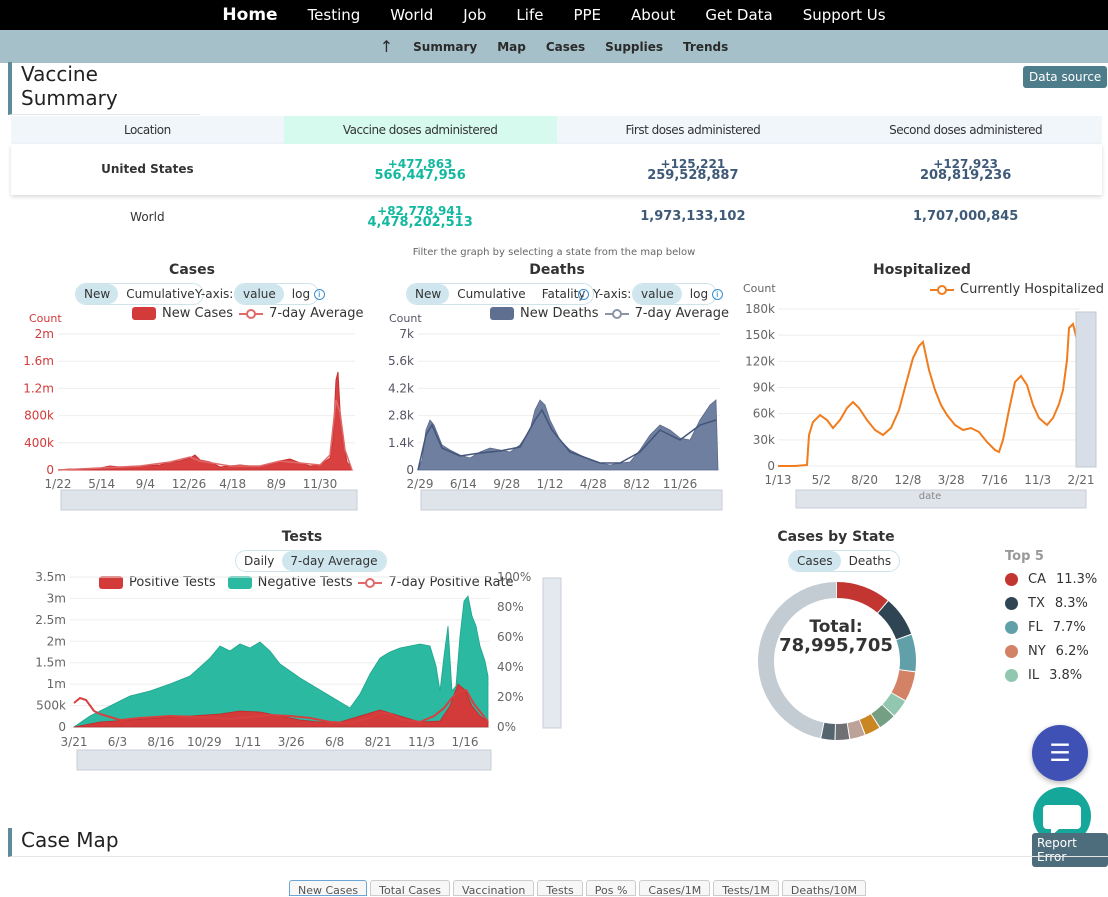 The image size is (1108, 897). Describe the element at coordinates (204, 742) in the screenshot. I see `x-tick-label: 10/29` at that location.